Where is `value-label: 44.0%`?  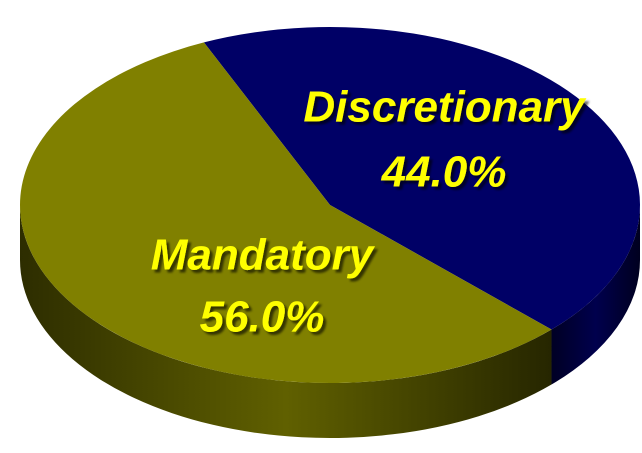 value-label: 44.0% is located at coordinates (444, 172).